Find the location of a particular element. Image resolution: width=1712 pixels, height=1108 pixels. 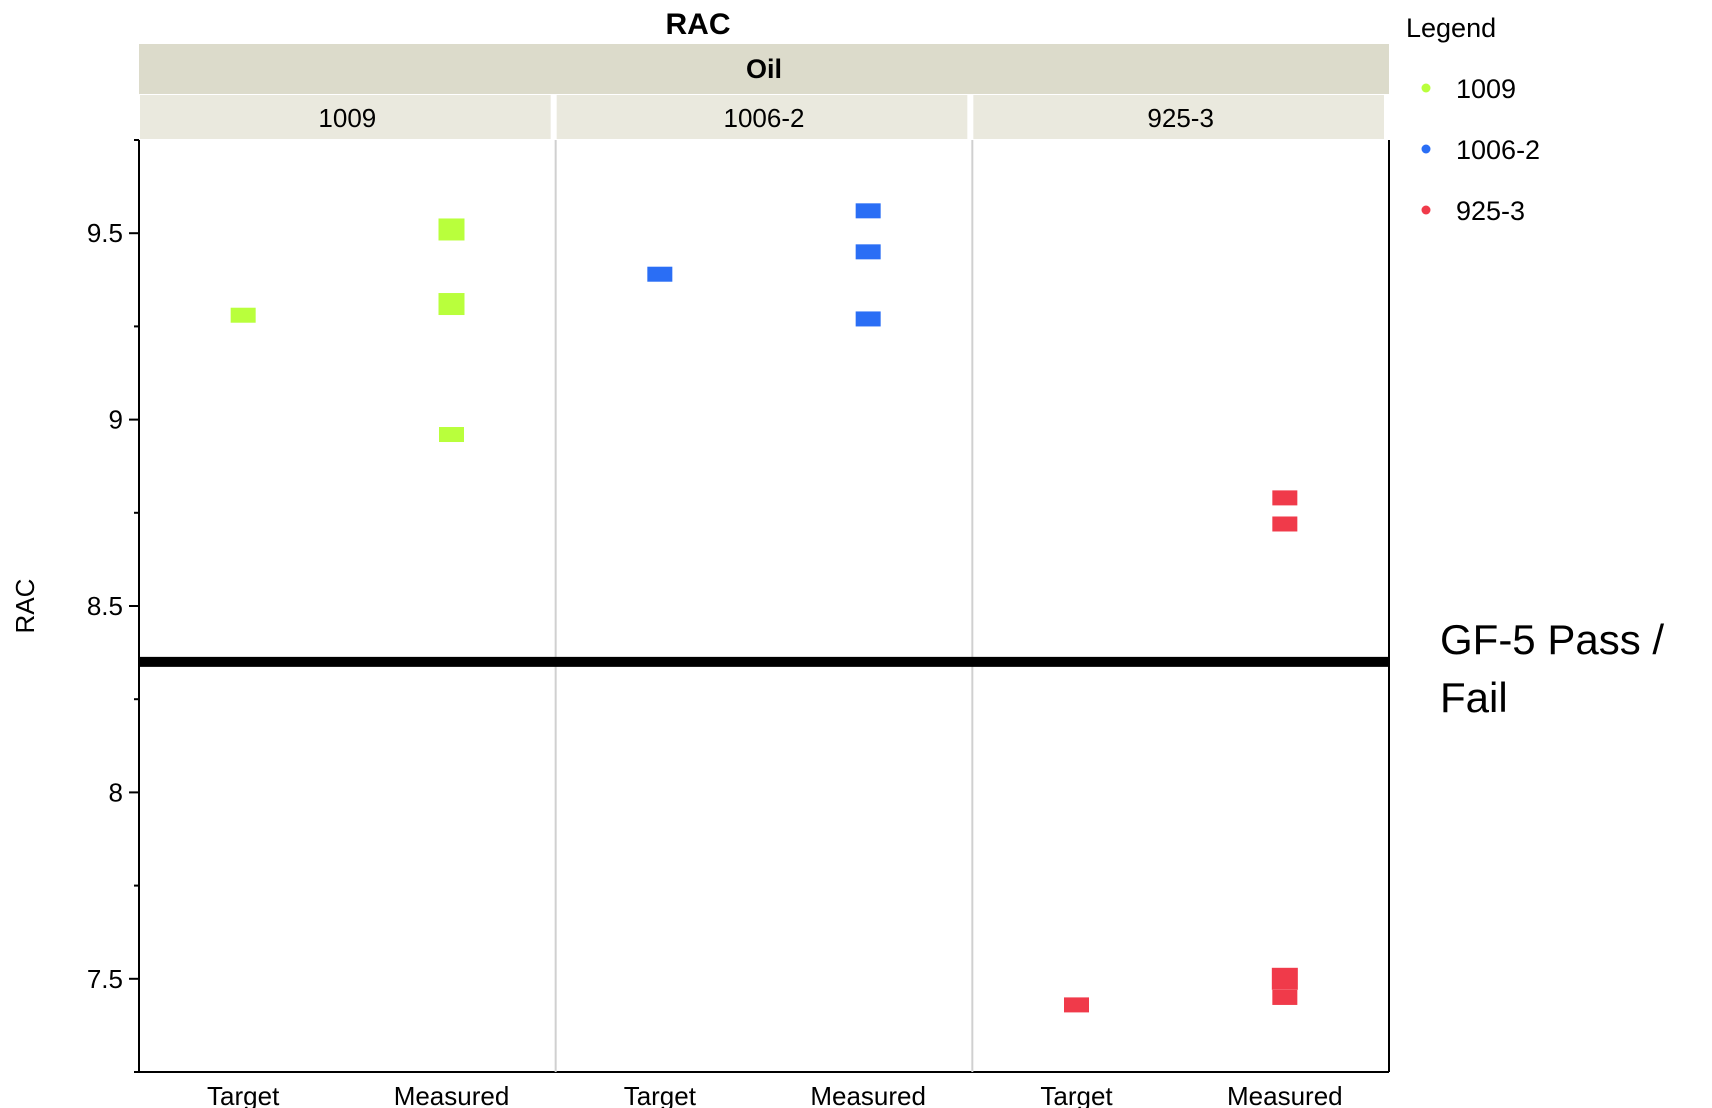

chart-title: RAC is located at coordinates (698, 24).